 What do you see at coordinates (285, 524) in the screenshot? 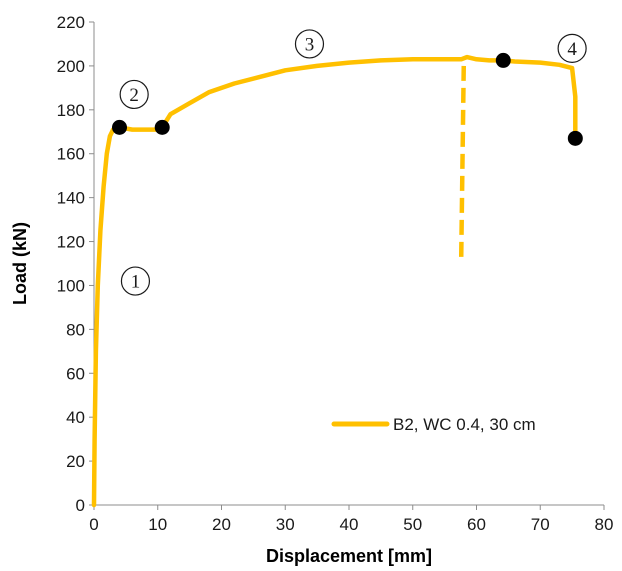
I see `x-tick-label: 30` at bounding box center [285, 524].